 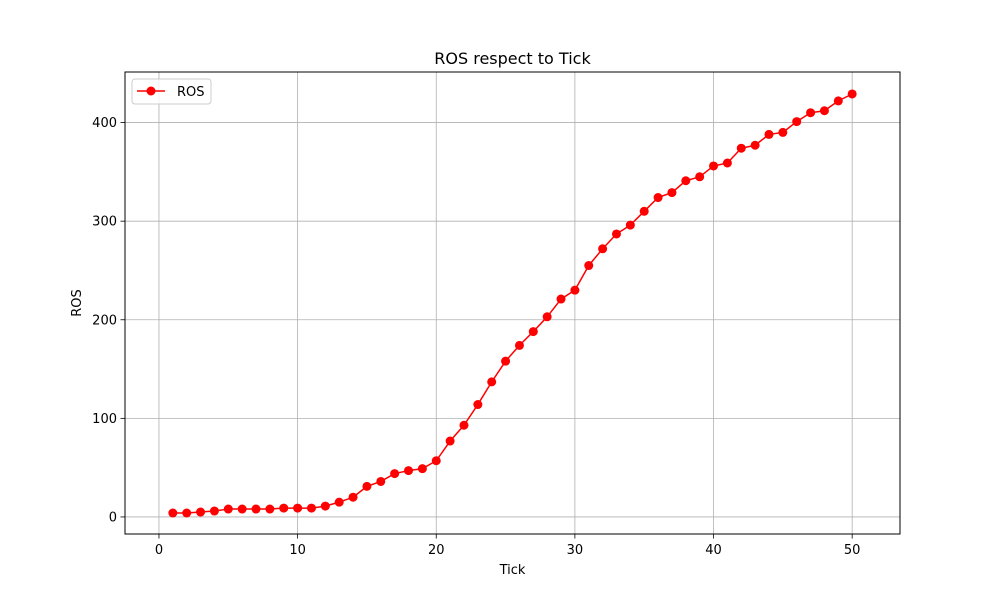 I want to click on x-axis-label: Tick, so click(x=512, y=570).